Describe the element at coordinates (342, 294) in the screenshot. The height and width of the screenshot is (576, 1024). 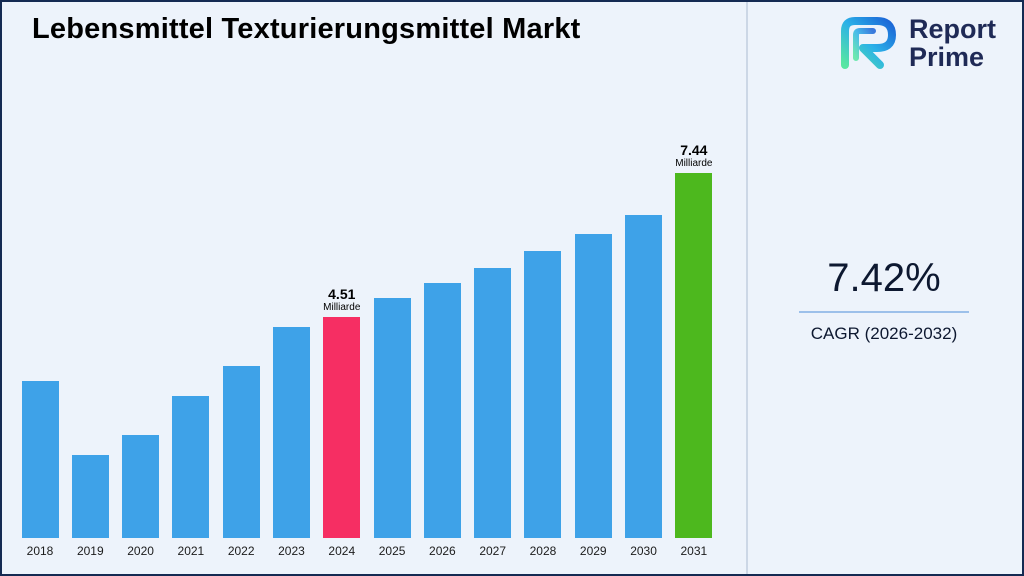
I see `callout-value: 4.51` at that location.